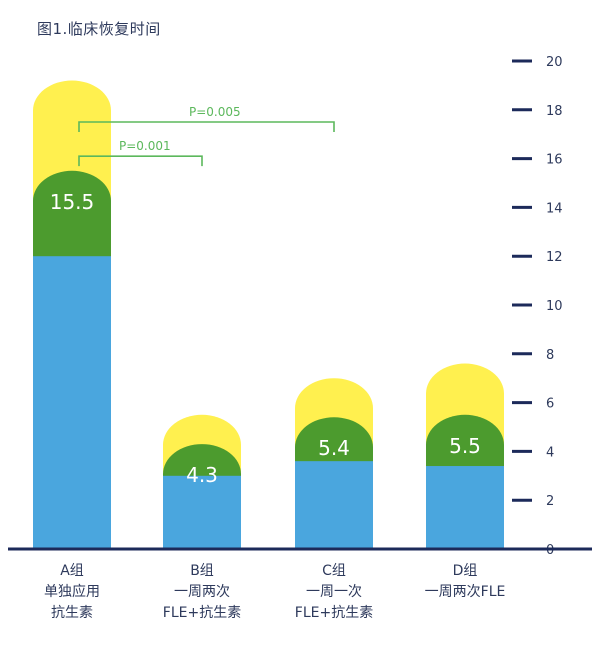  What do you see at coordinates (554, 306) in the screenshot?
I see `y-tick-label: 10` at bounding box center [554, 306].